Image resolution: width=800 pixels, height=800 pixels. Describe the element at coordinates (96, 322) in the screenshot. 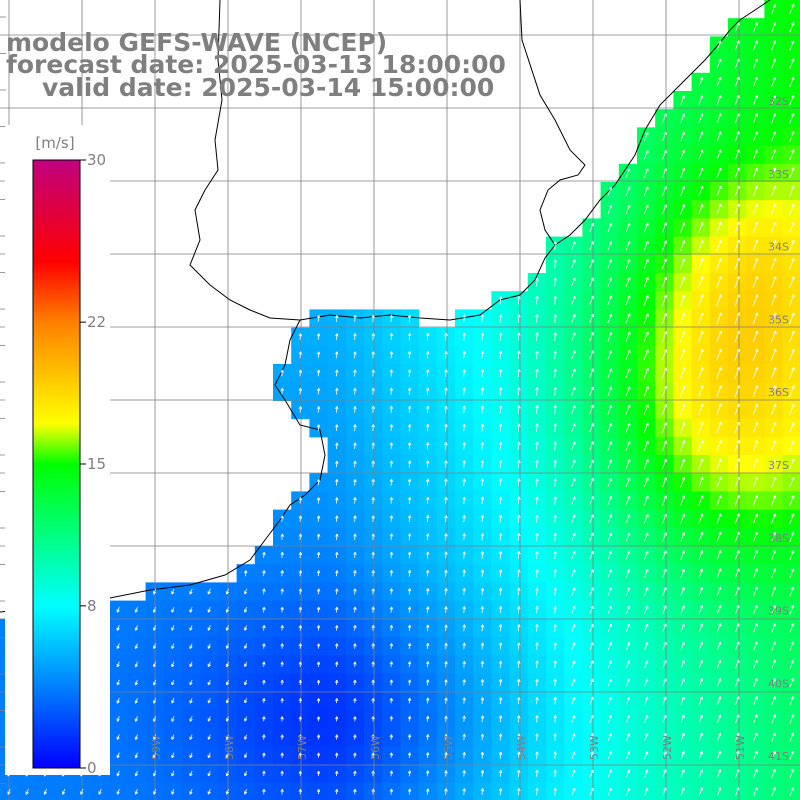

I see `colorbar-tick-label: 22` at that location.